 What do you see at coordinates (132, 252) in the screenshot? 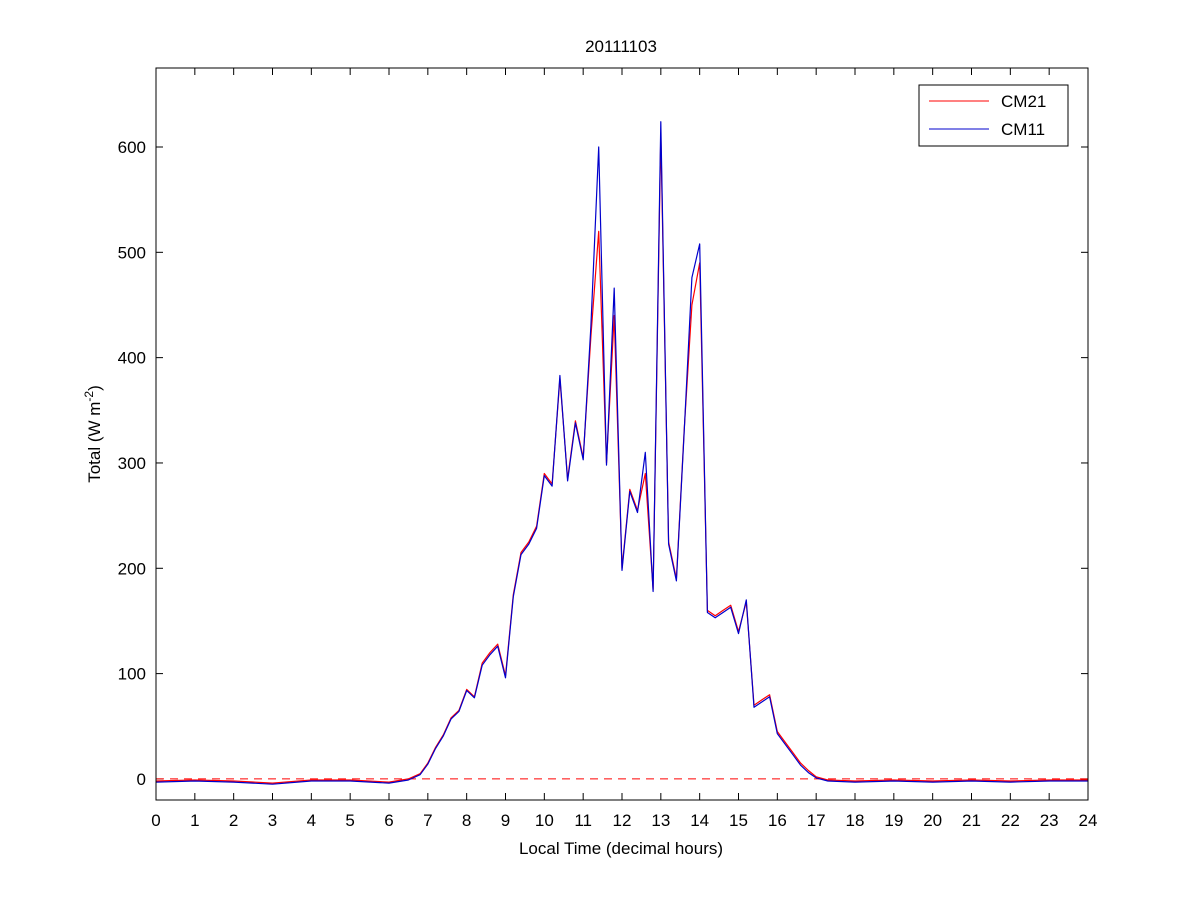
I see `y-tick-label: 500` at bounding box center [132, 252].